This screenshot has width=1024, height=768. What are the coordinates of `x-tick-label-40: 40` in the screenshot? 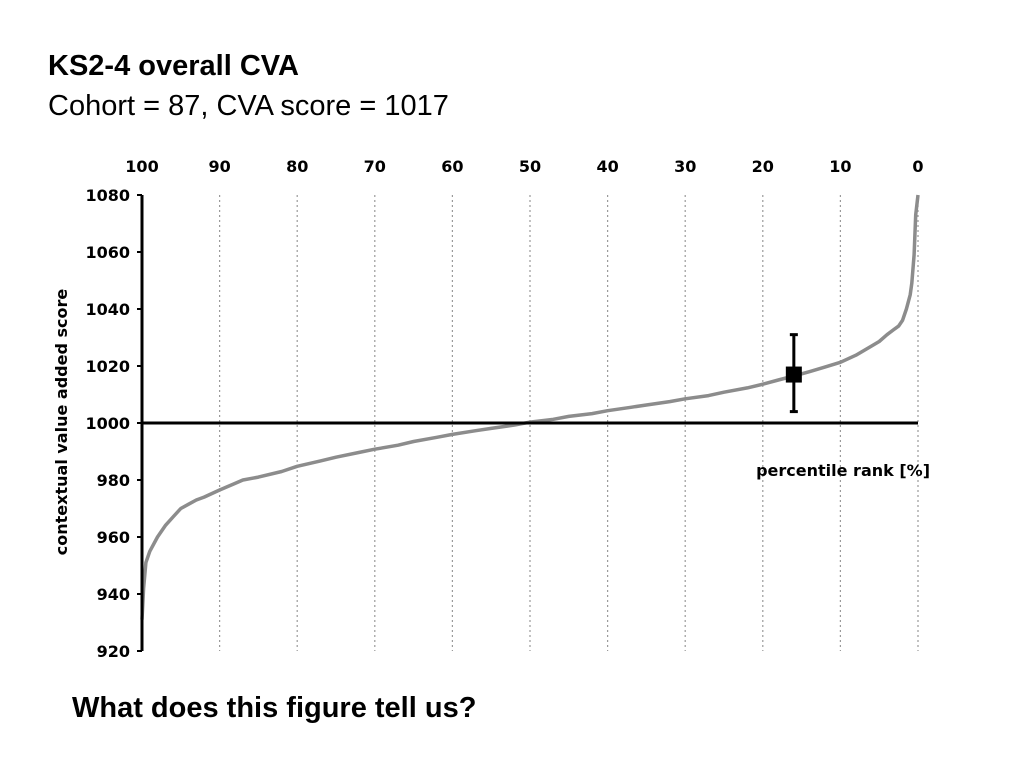 It's located at (607, 166).